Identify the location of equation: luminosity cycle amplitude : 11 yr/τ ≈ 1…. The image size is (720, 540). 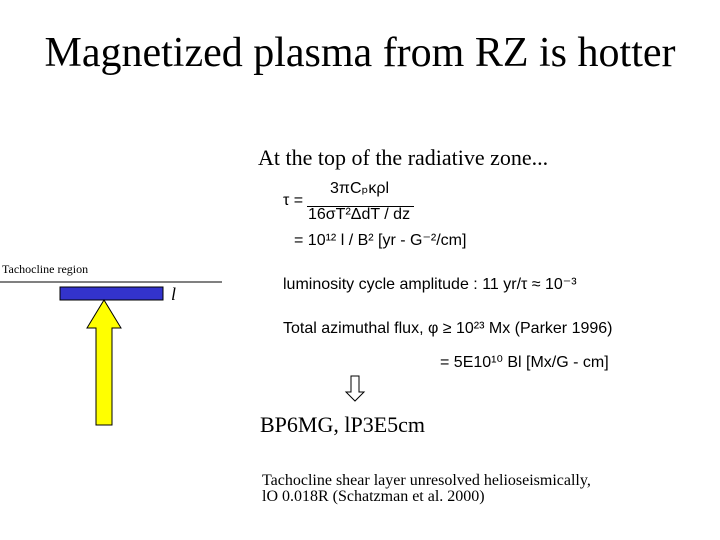
(430, 284).